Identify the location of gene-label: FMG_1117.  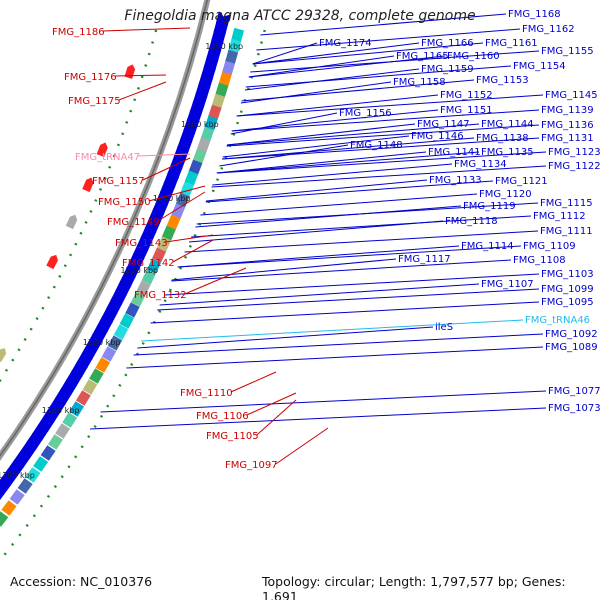
(424, 259).